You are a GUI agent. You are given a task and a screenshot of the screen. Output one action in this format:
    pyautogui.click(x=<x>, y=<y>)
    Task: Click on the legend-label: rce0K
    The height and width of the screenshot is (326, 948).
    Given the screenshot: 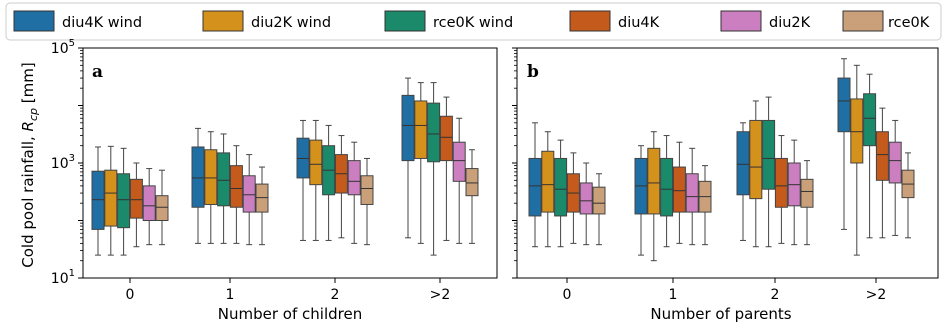 What is the action you would take?
    pyautogui.click(x=909, y=23)
    